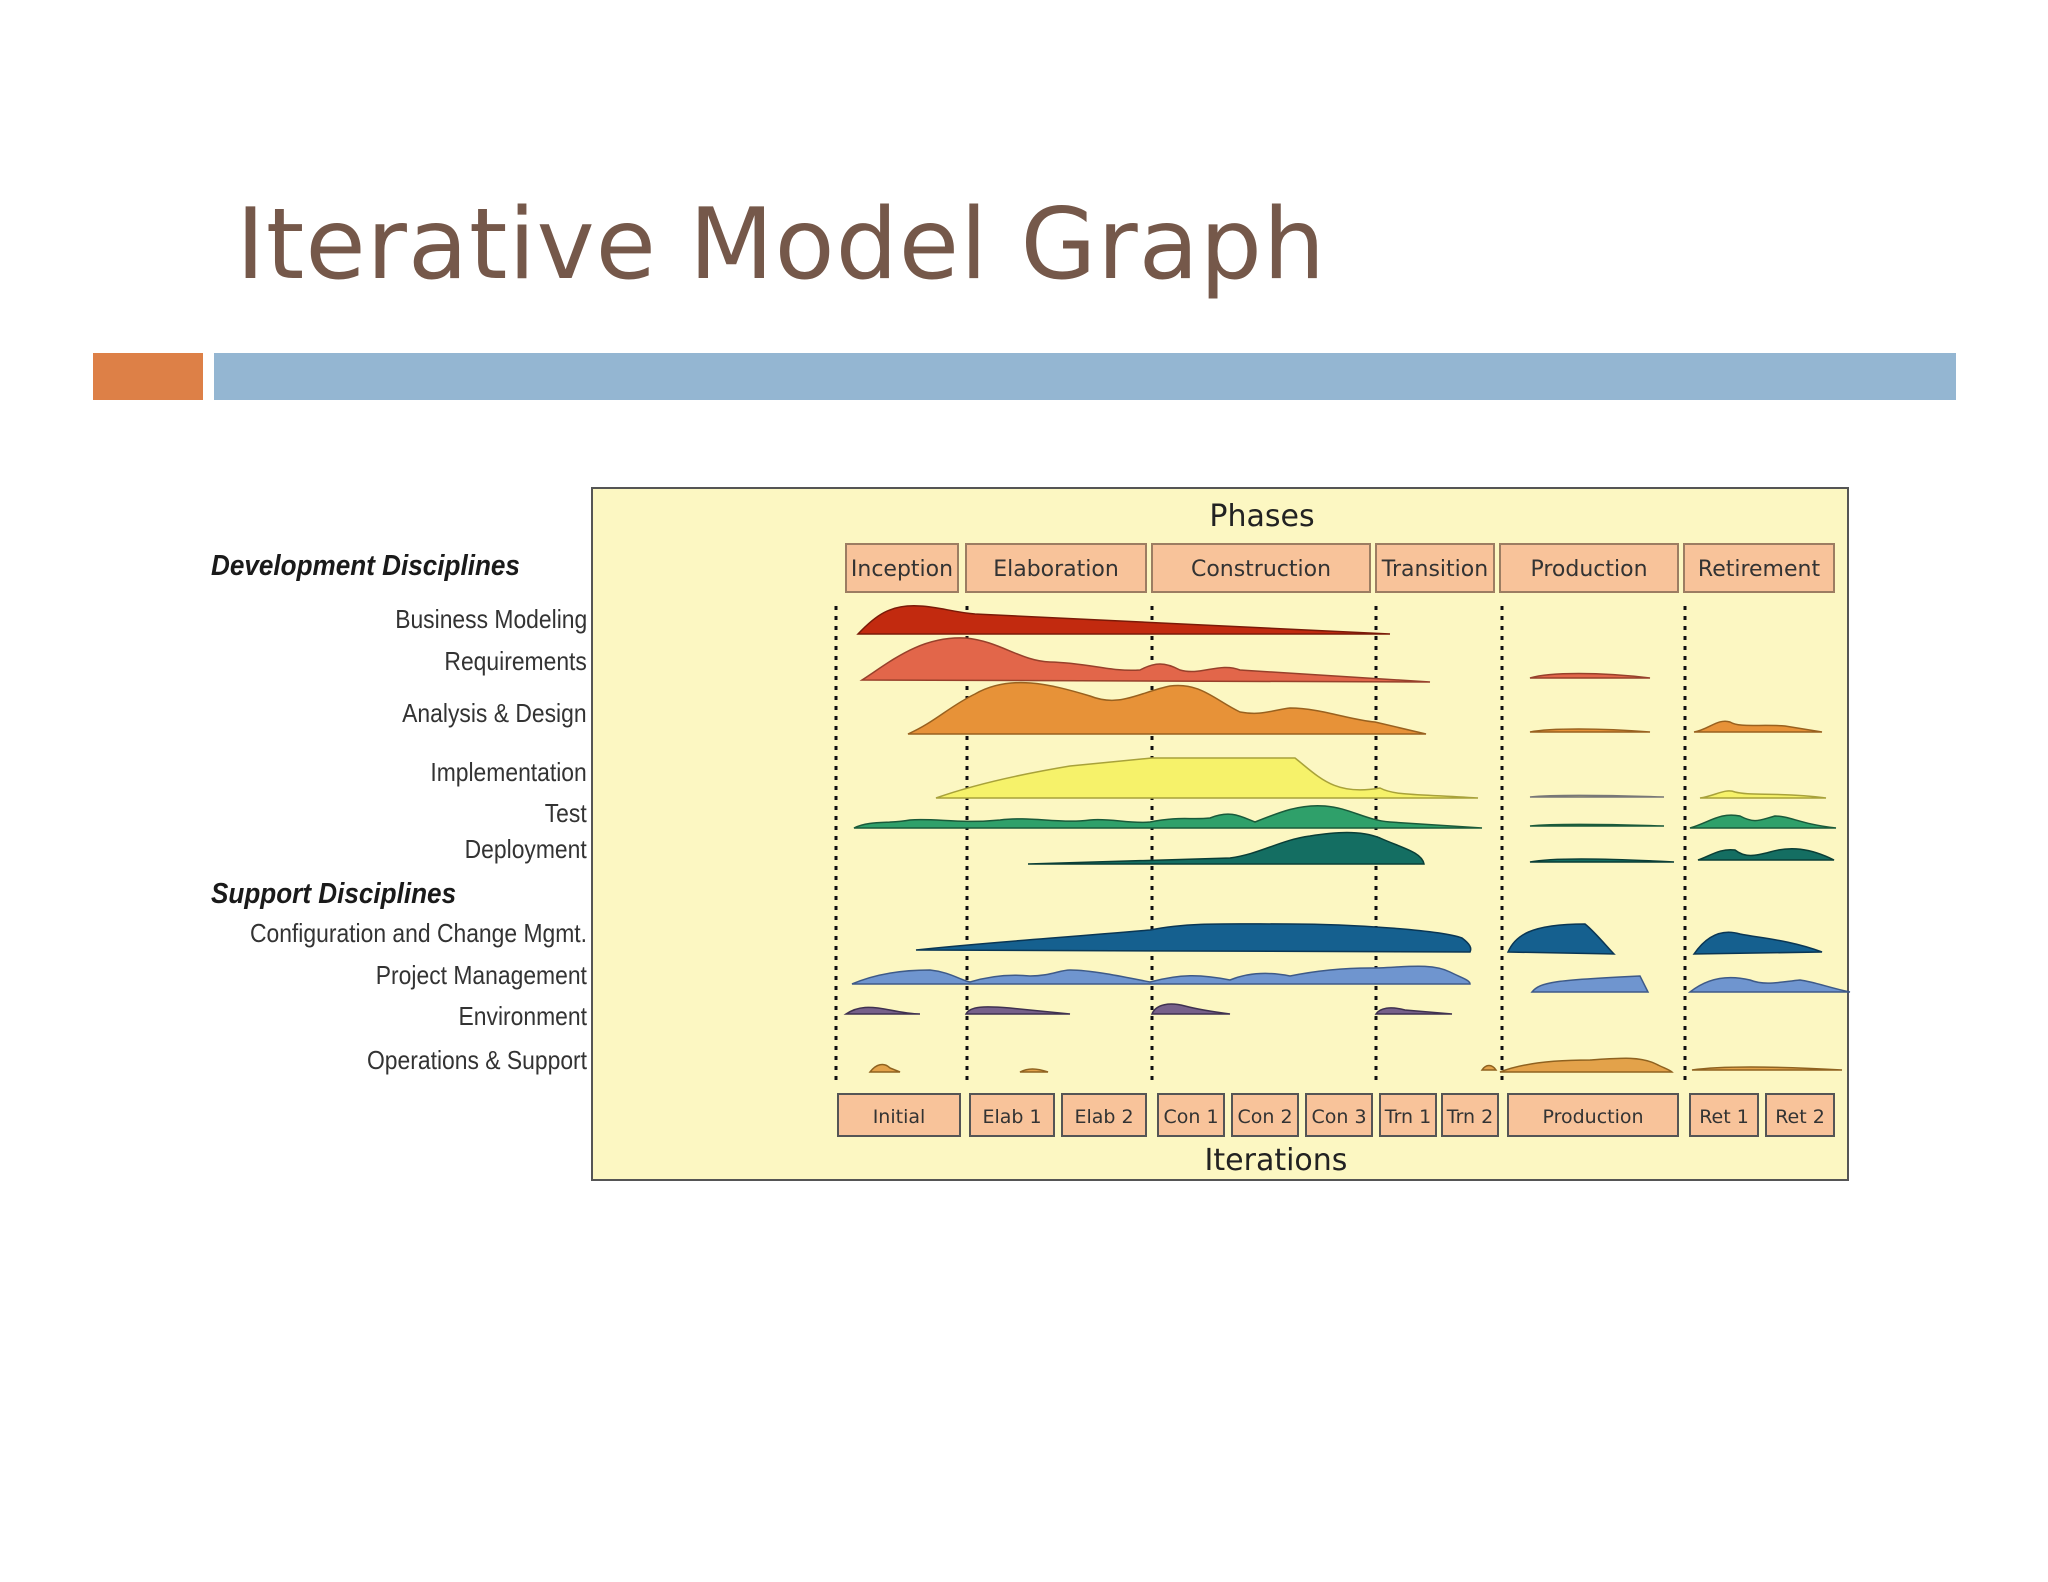  I want to click on discipline-label-implementation: Implementation, so click(508, 772).